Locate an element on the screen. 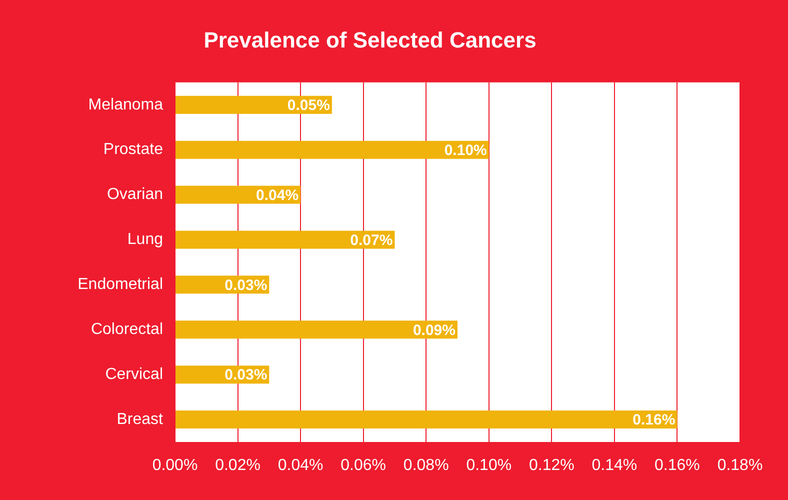  x-tick-label: 0.12% is located at coordinates (551, 465).